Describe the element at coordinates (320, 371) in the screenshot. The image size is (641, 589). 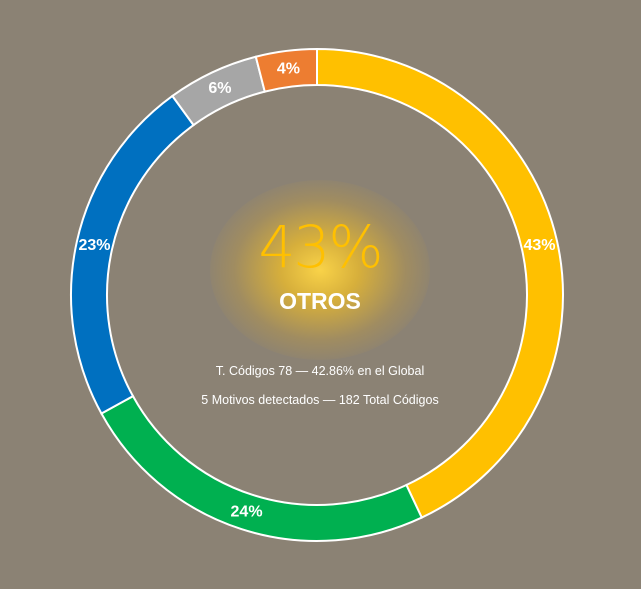
I see `info-line-codes: T. Códigos 78 — 42.86% en el Global` at that location.